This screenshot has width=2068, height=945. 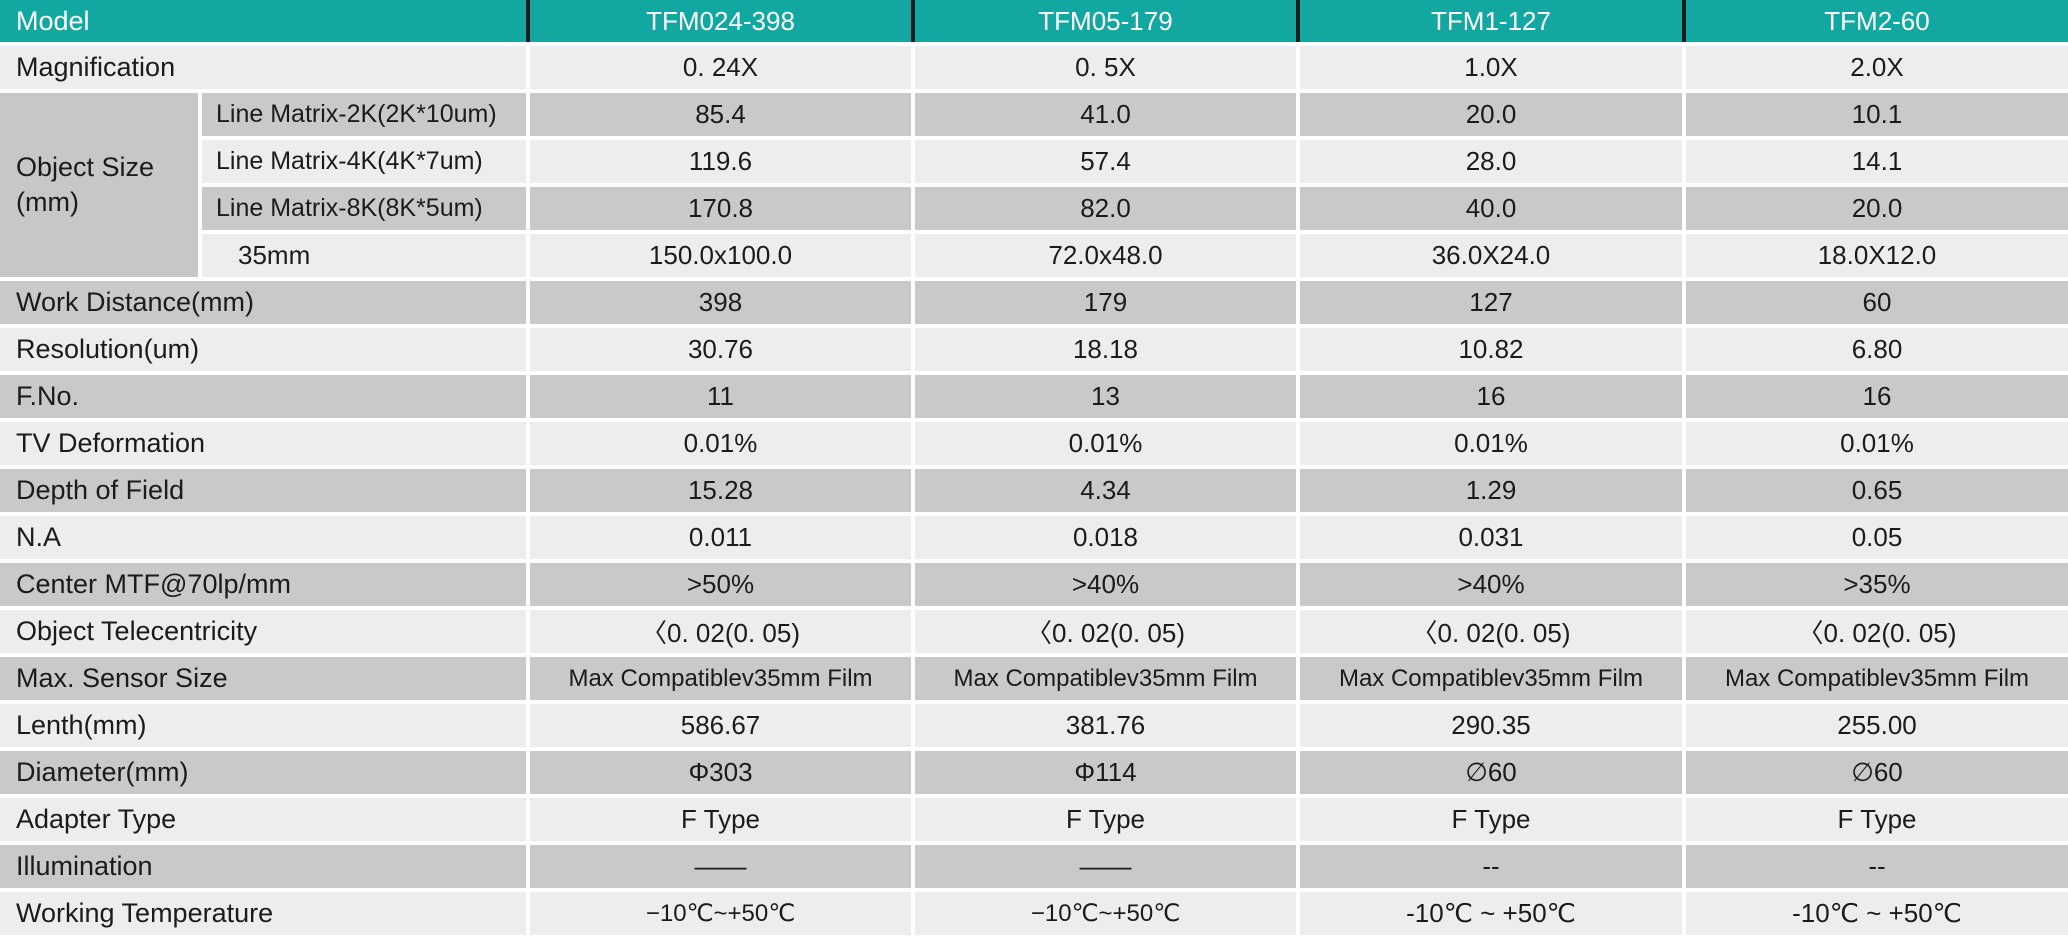 What do you see at coordinates (1877, 255) in the screenshot?
I see `cell-value: 18.0X12.0` at bounding box center [1877, 255].